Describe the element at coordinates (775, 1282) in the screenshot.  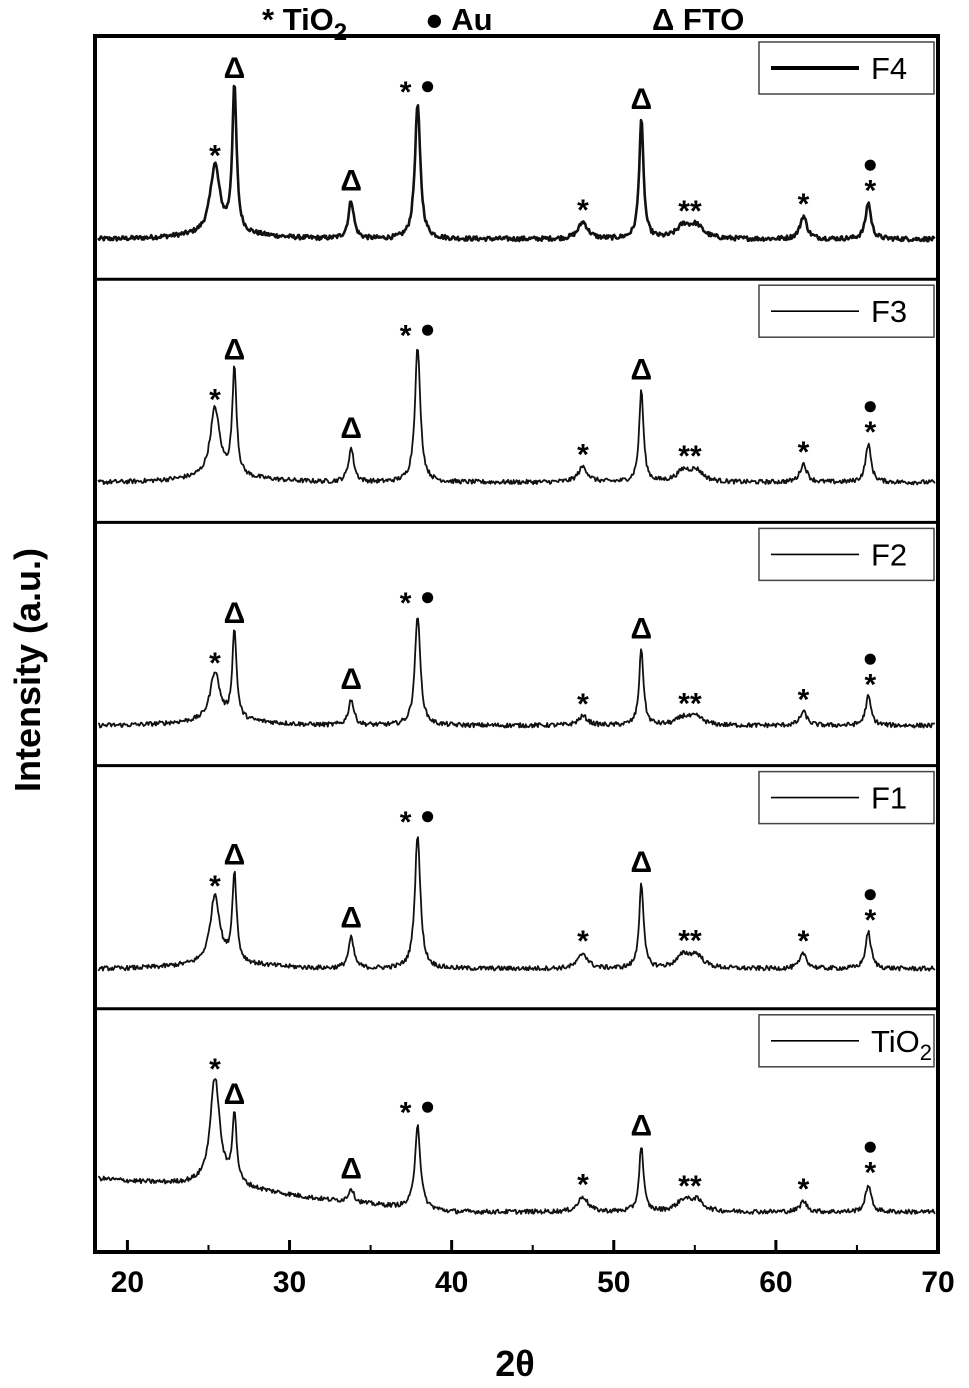
I see `x-tick-label: 60` at that location.